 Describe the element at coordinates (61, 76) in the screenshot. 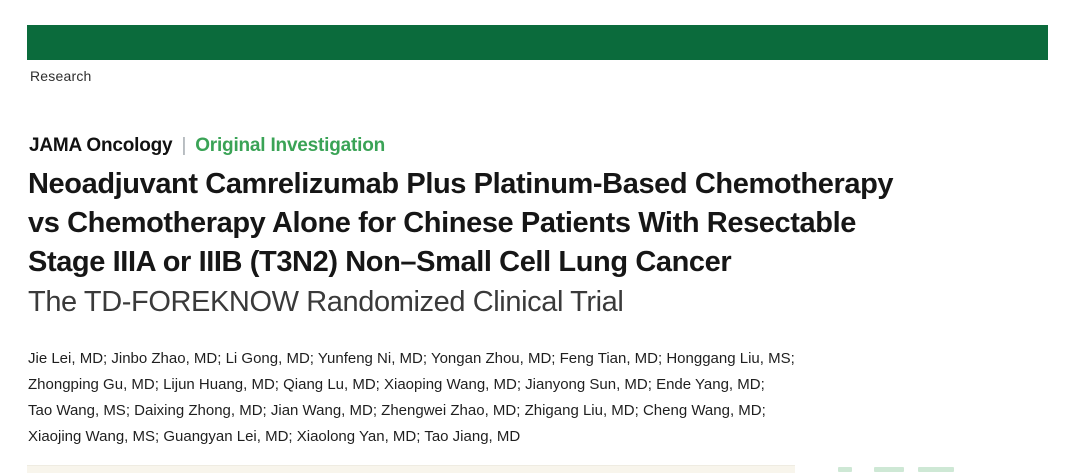

I see `section-label: Research` at that location.